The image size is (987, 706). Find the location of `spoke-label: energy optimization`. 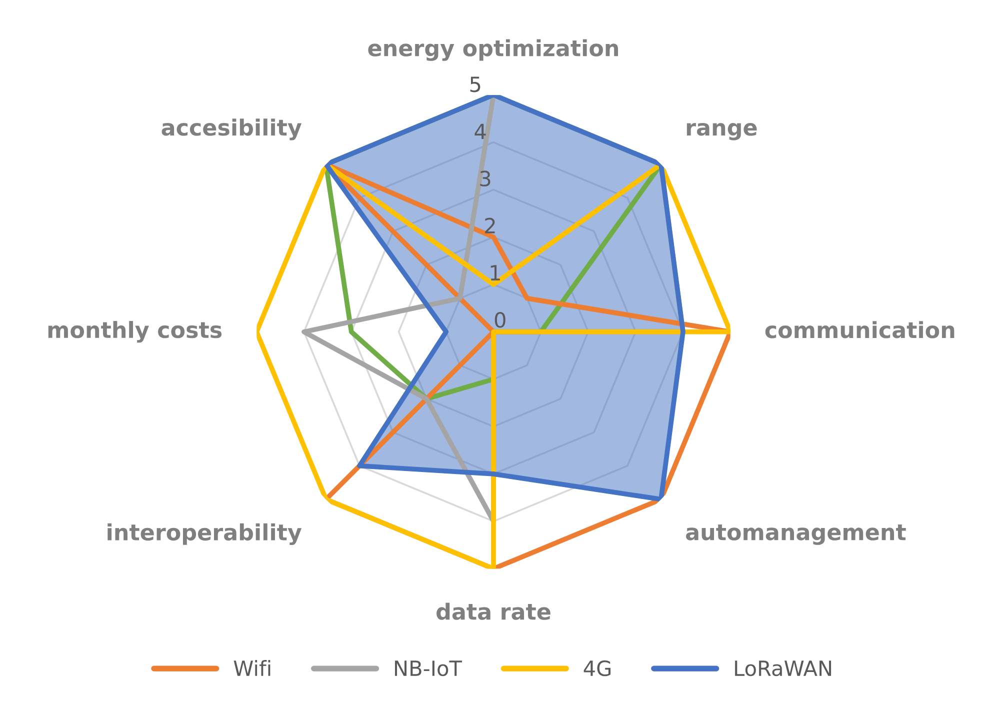

spoke-label: energy optimization is located at coordinates (493, 50).